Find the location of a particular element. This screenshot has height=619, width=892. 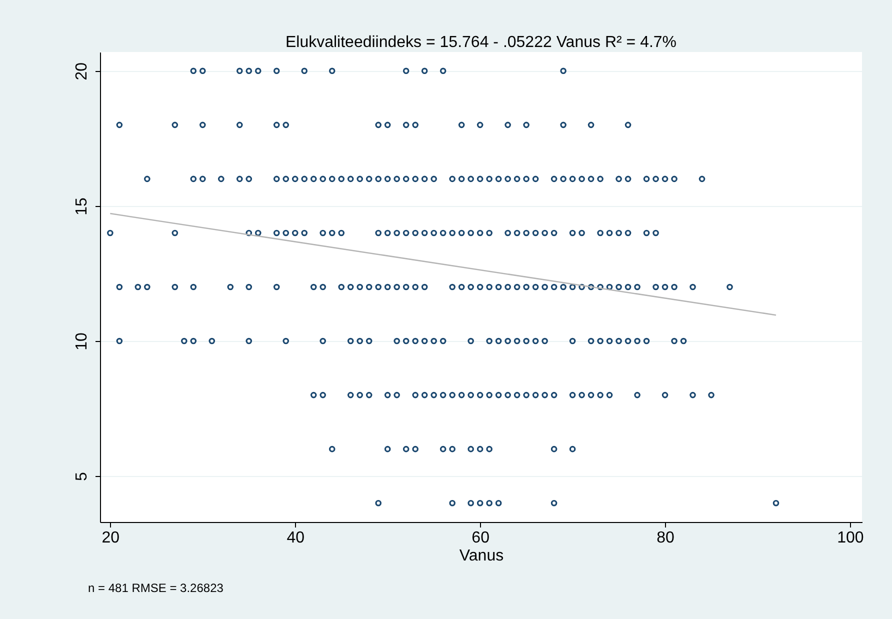

x-tick-label: 100 is located at coordinates (850, 538).